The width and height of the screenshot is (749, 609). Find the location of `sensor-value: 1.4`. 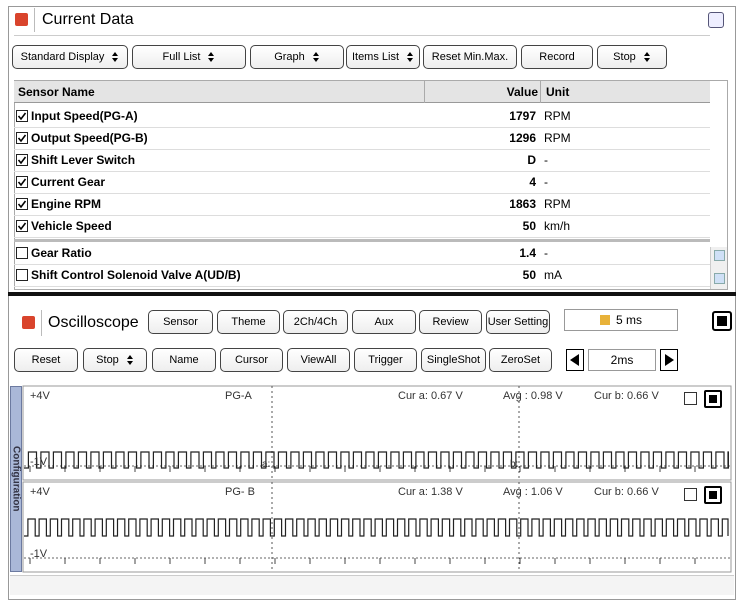

sensor-value: 1.4 is located at coordinates (527, 253).